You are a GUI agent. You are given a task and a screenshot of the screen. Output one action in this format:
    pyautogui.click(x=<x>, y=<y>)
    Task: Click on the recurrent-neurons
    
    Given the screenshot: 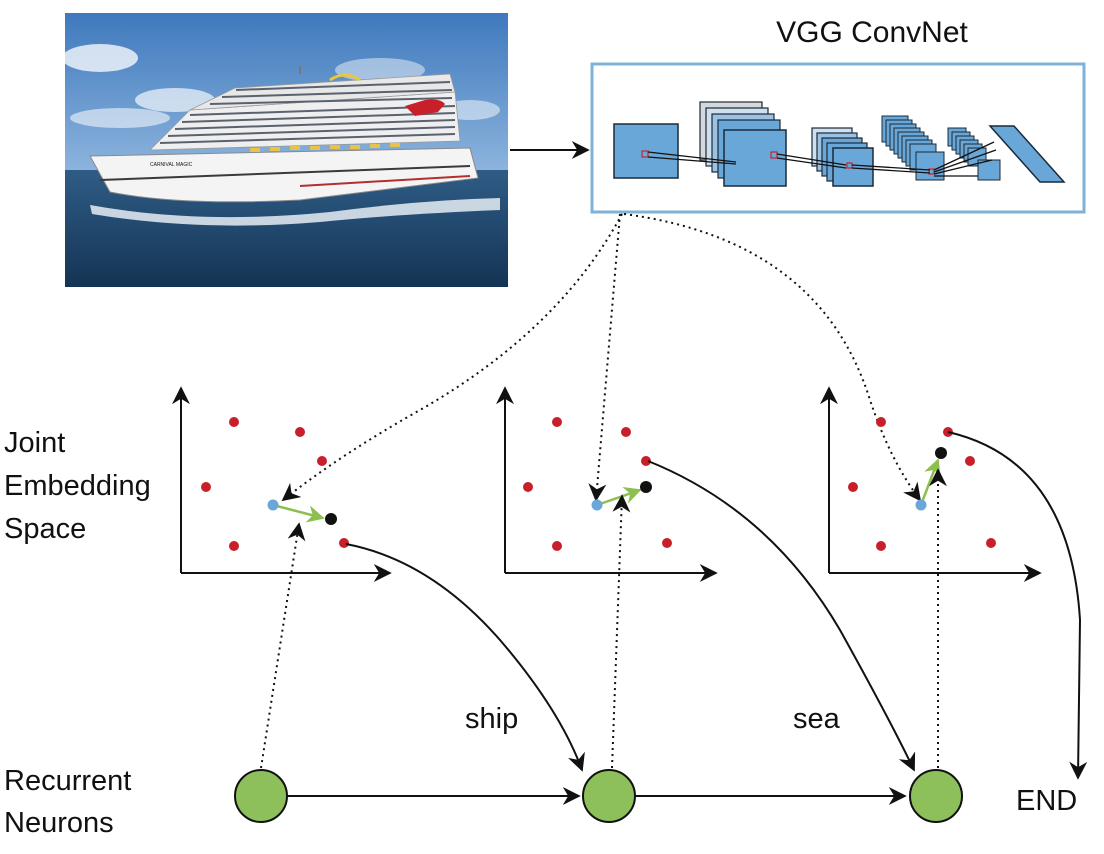 What is the action you would take?
    pyautogui.click(x=598, y=796)
    